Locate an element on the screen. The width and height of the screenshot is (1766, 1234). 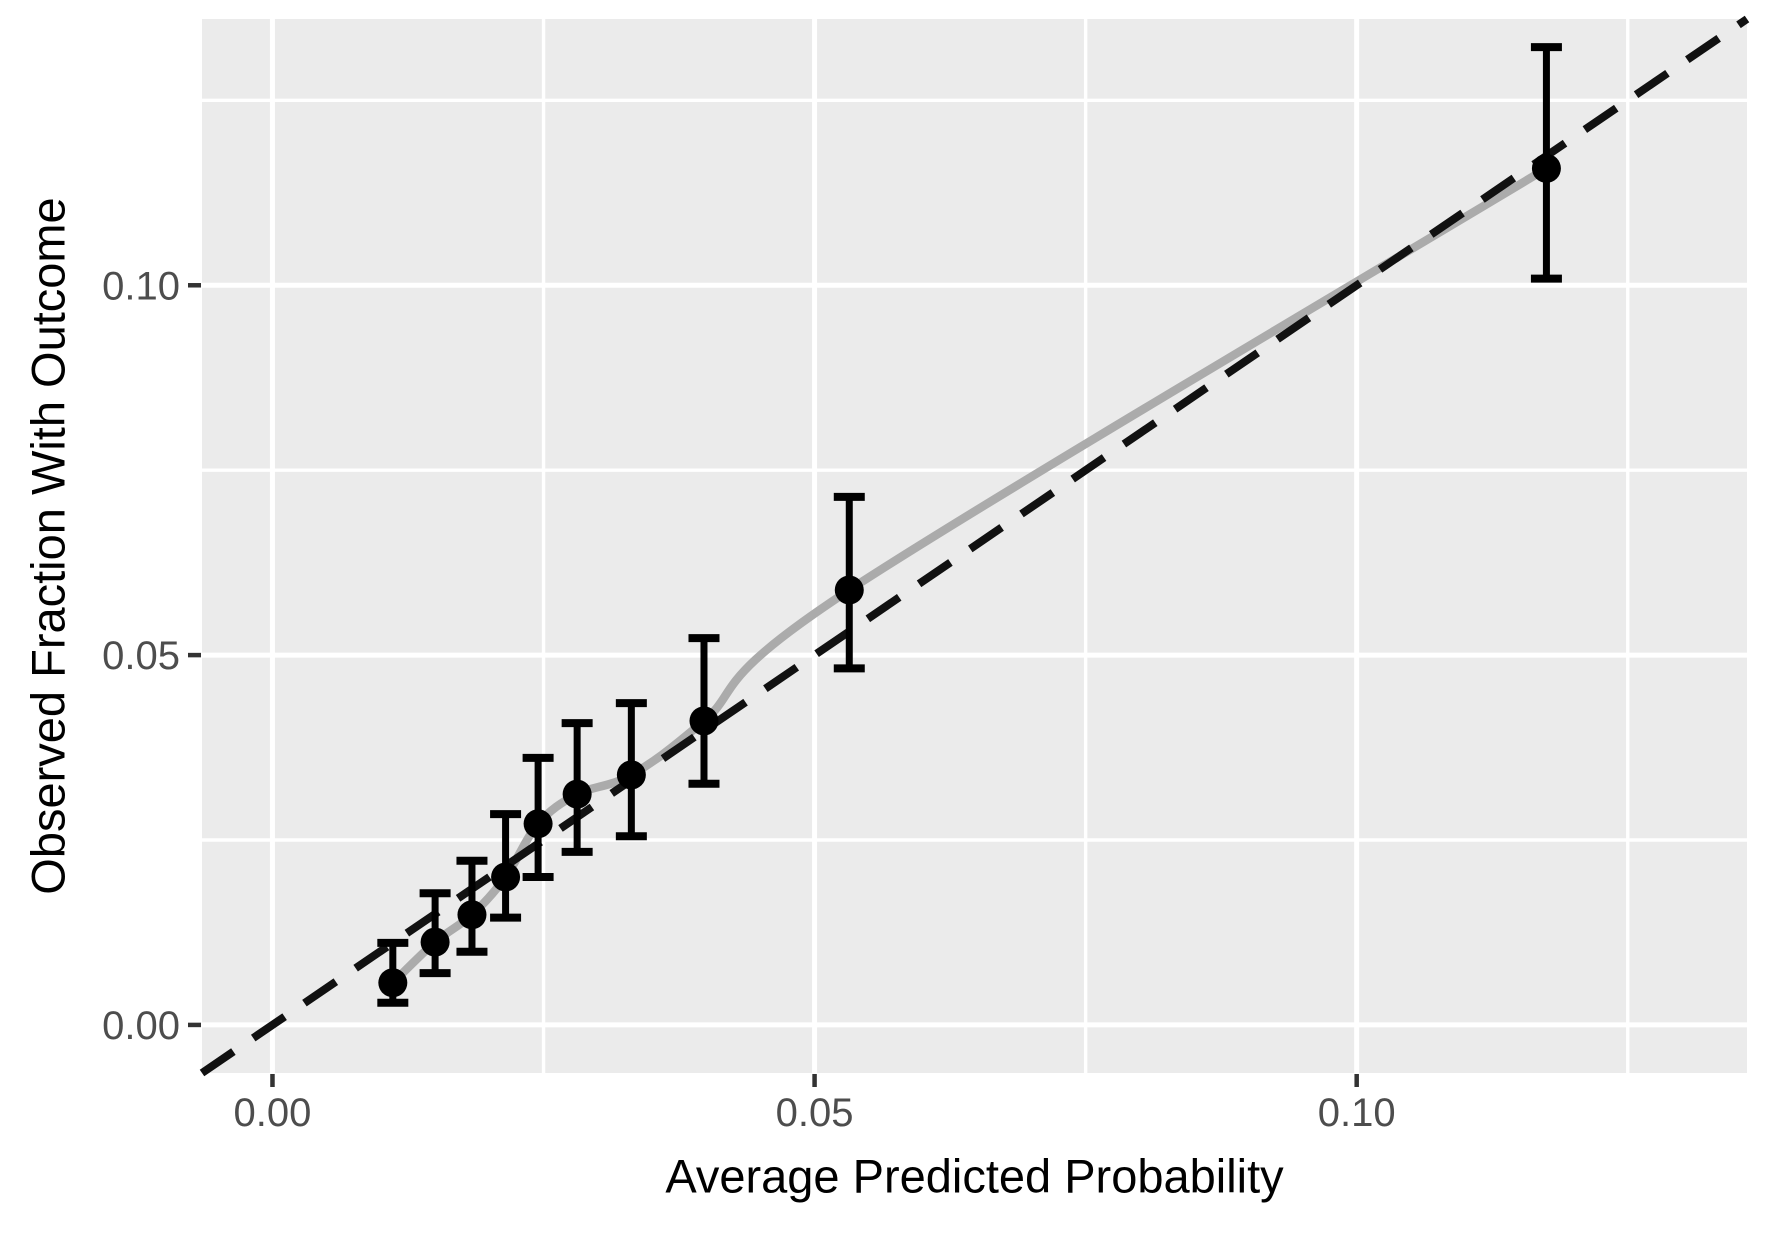
y-tick-label: 0.10 is located at coordinates (141, 286).